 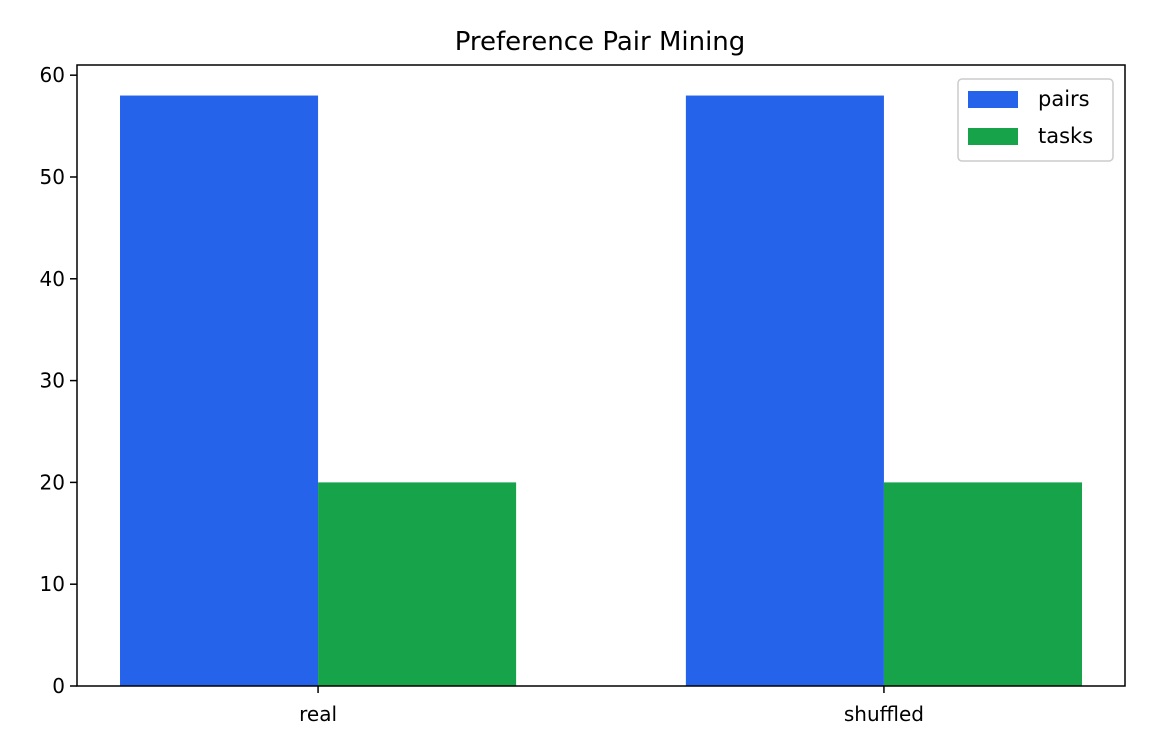 What do you see at coordinates (600, 42) in the screenshot?
I see `chart-title: Preference Pair Mining` at bounding box center [600, 42].